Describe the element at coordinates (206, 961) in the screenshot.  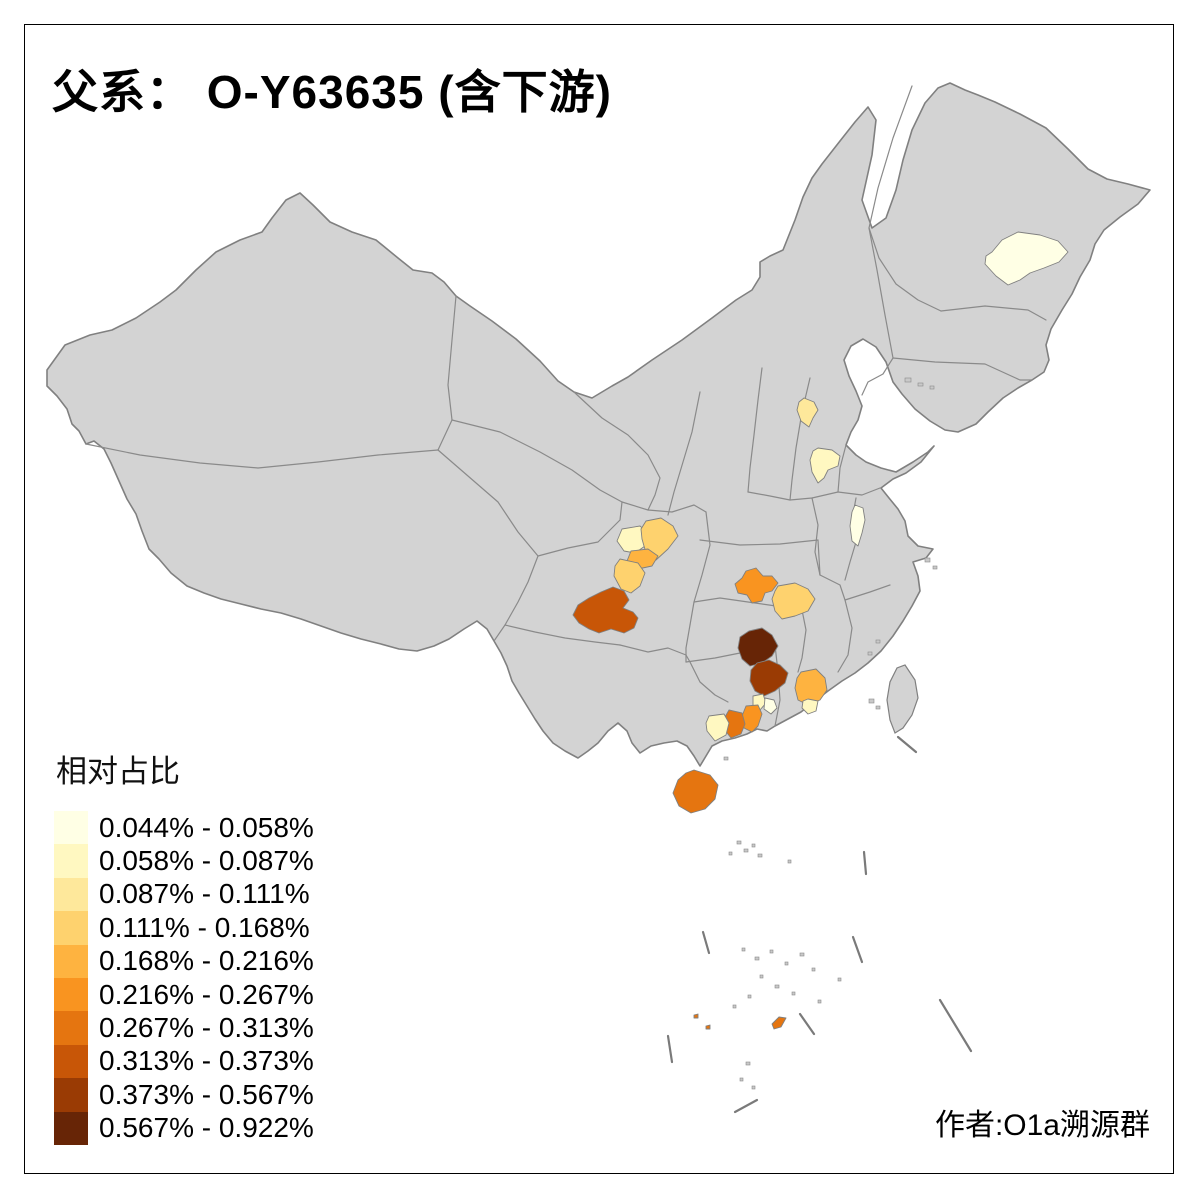
I see `legend-label: 0.168% - 0.216%` at that location.